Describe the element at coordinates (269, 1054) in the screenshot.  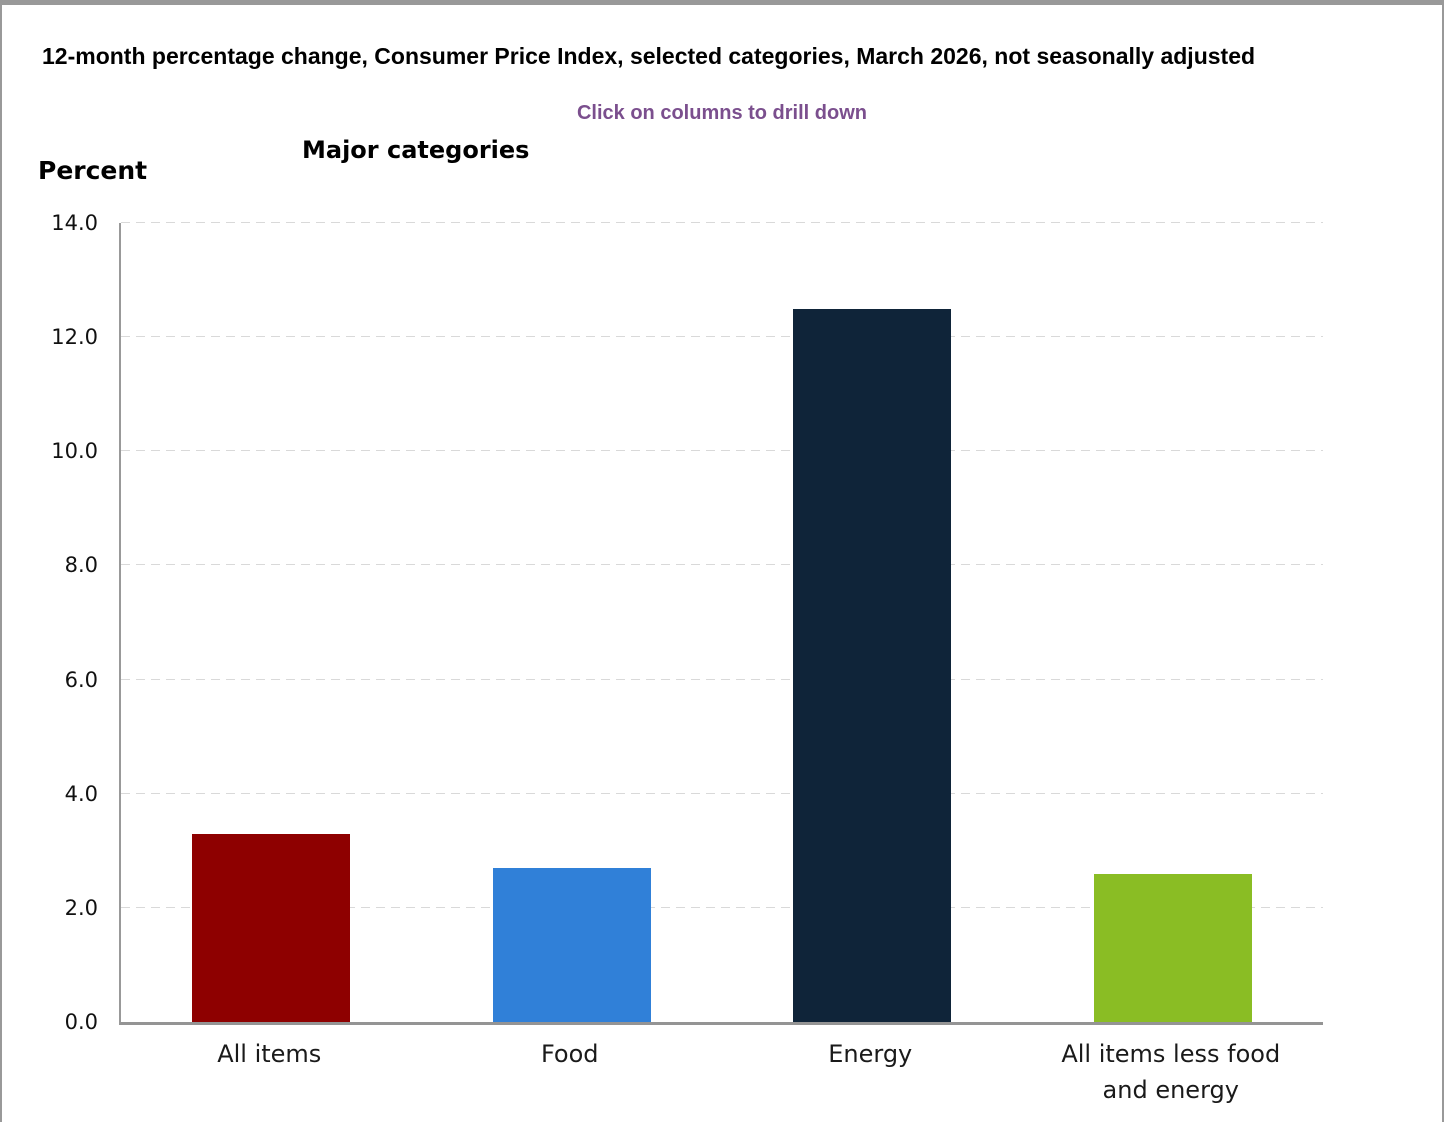
I see `category-label-all-items: All items` at that location.